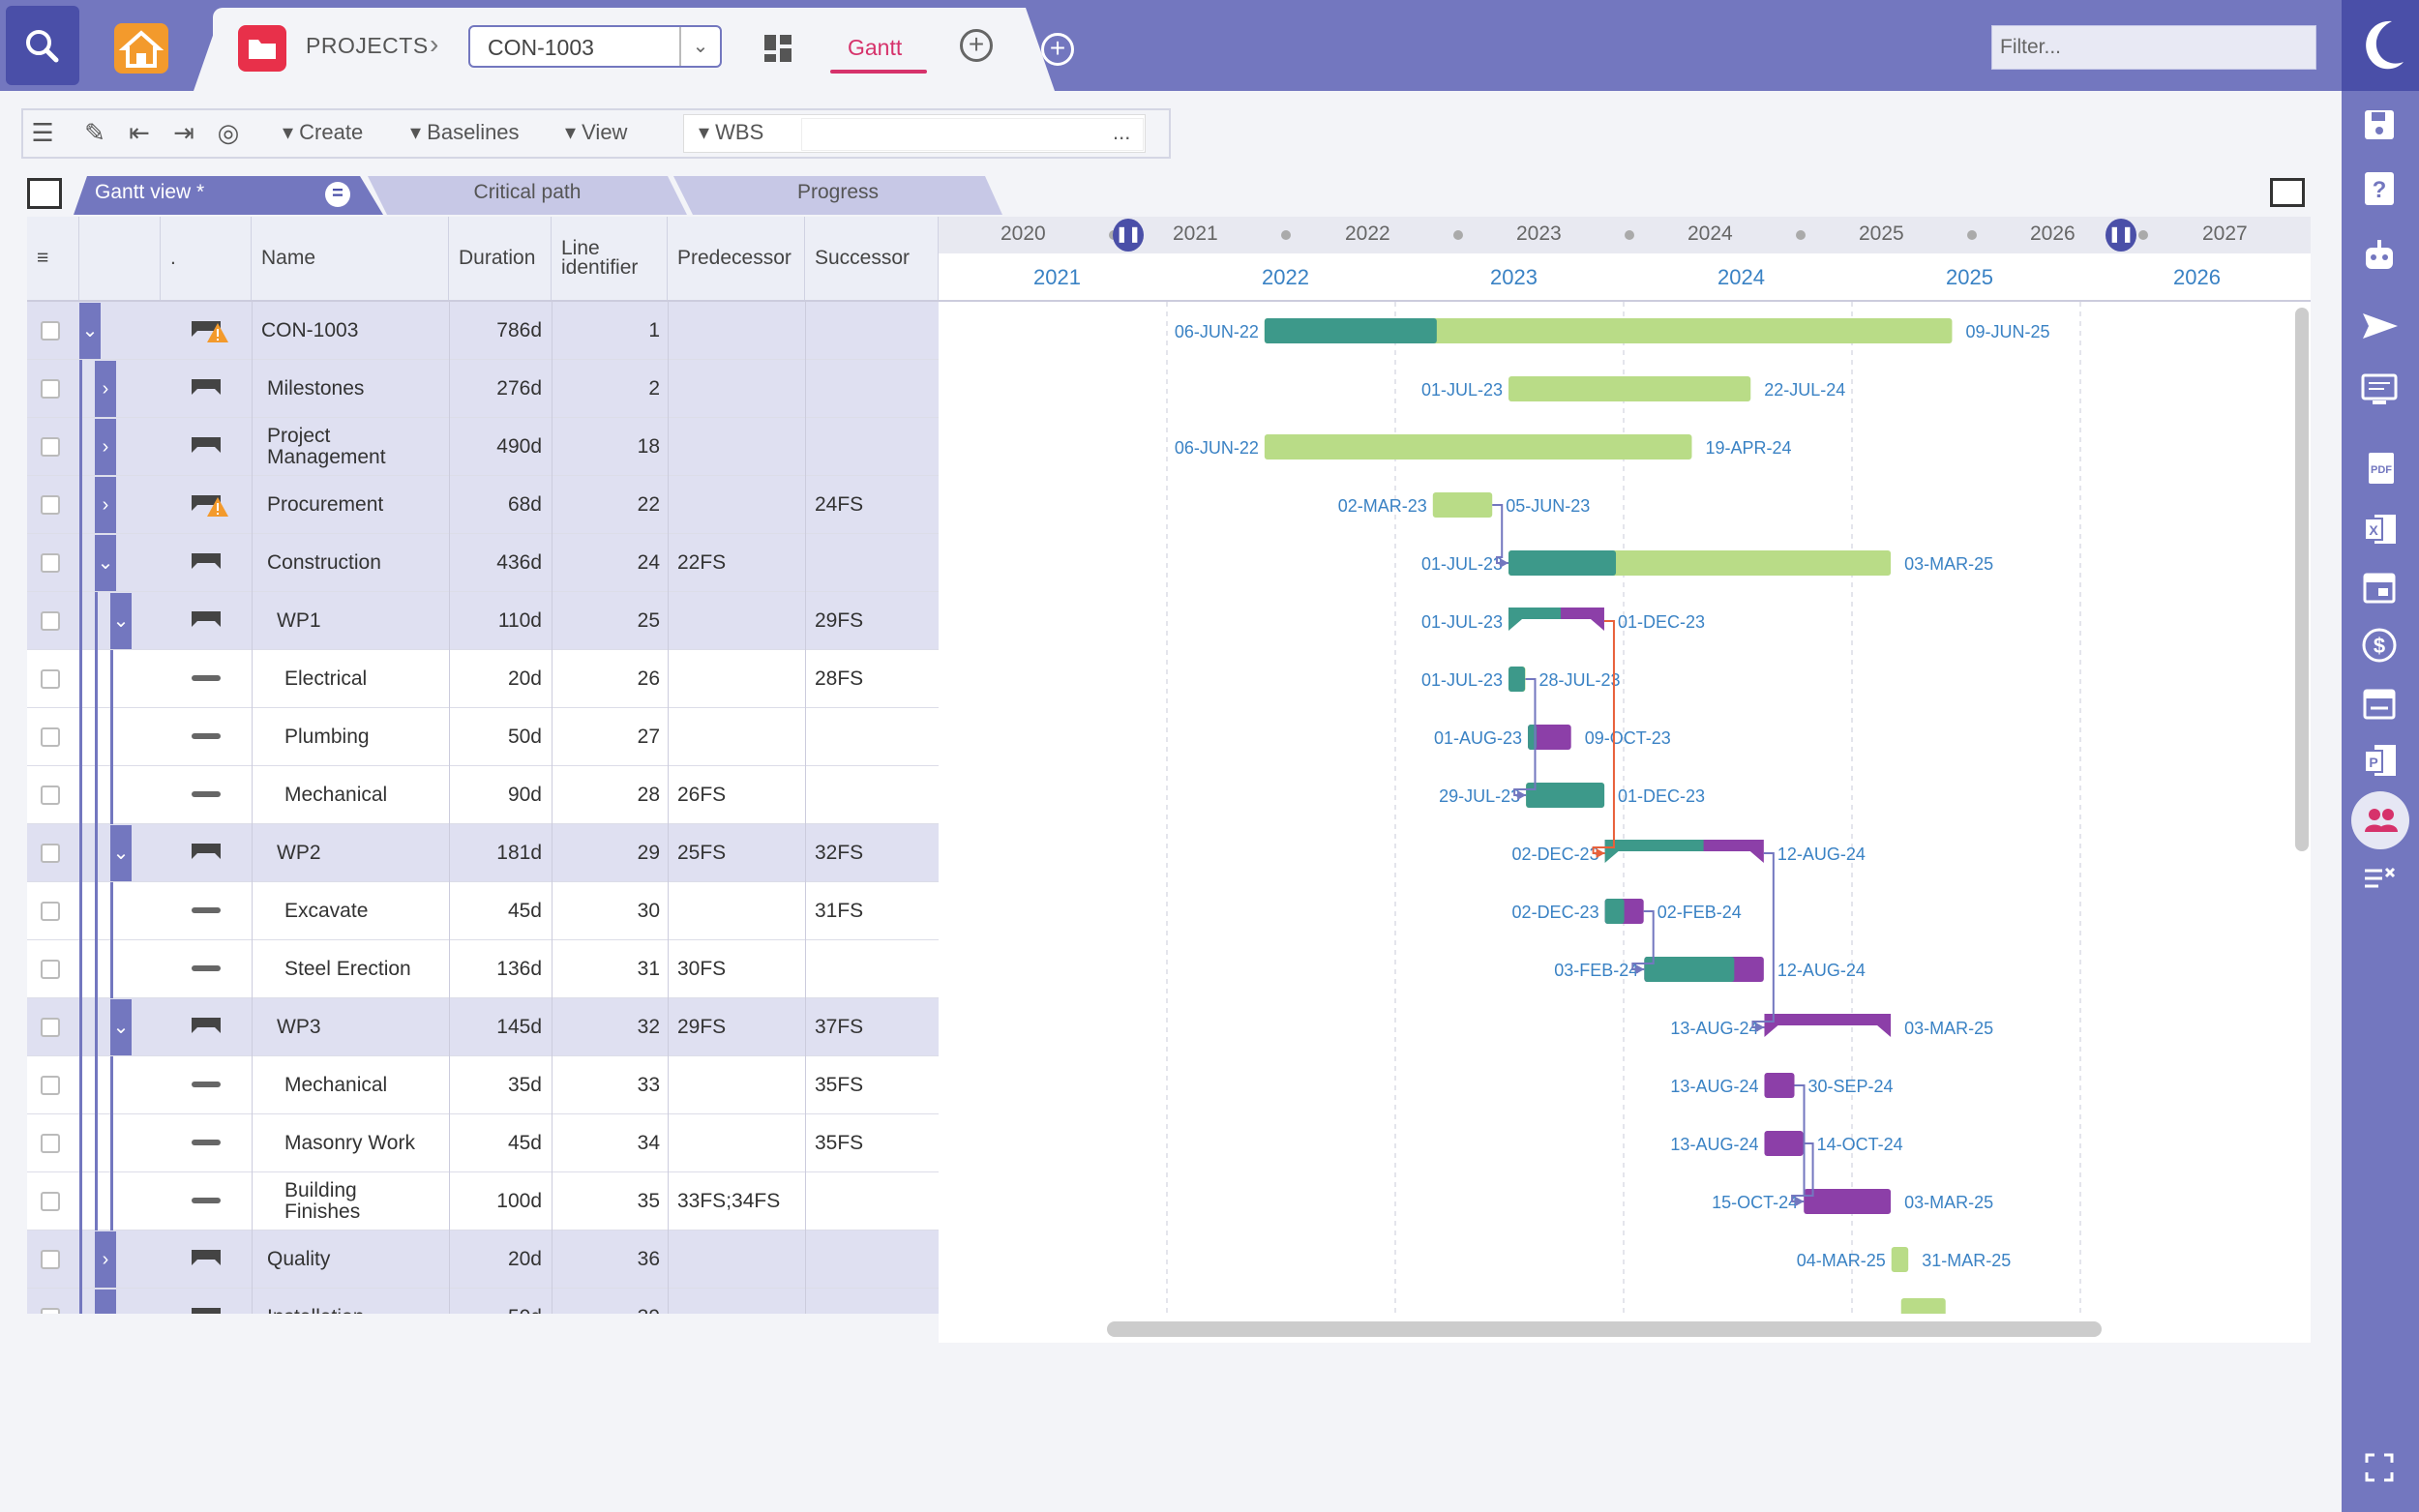  What do you see at coordinates (977, 46) in the screenshot?
I see `add-tab-icon: +` at bounding box center [977, 46].